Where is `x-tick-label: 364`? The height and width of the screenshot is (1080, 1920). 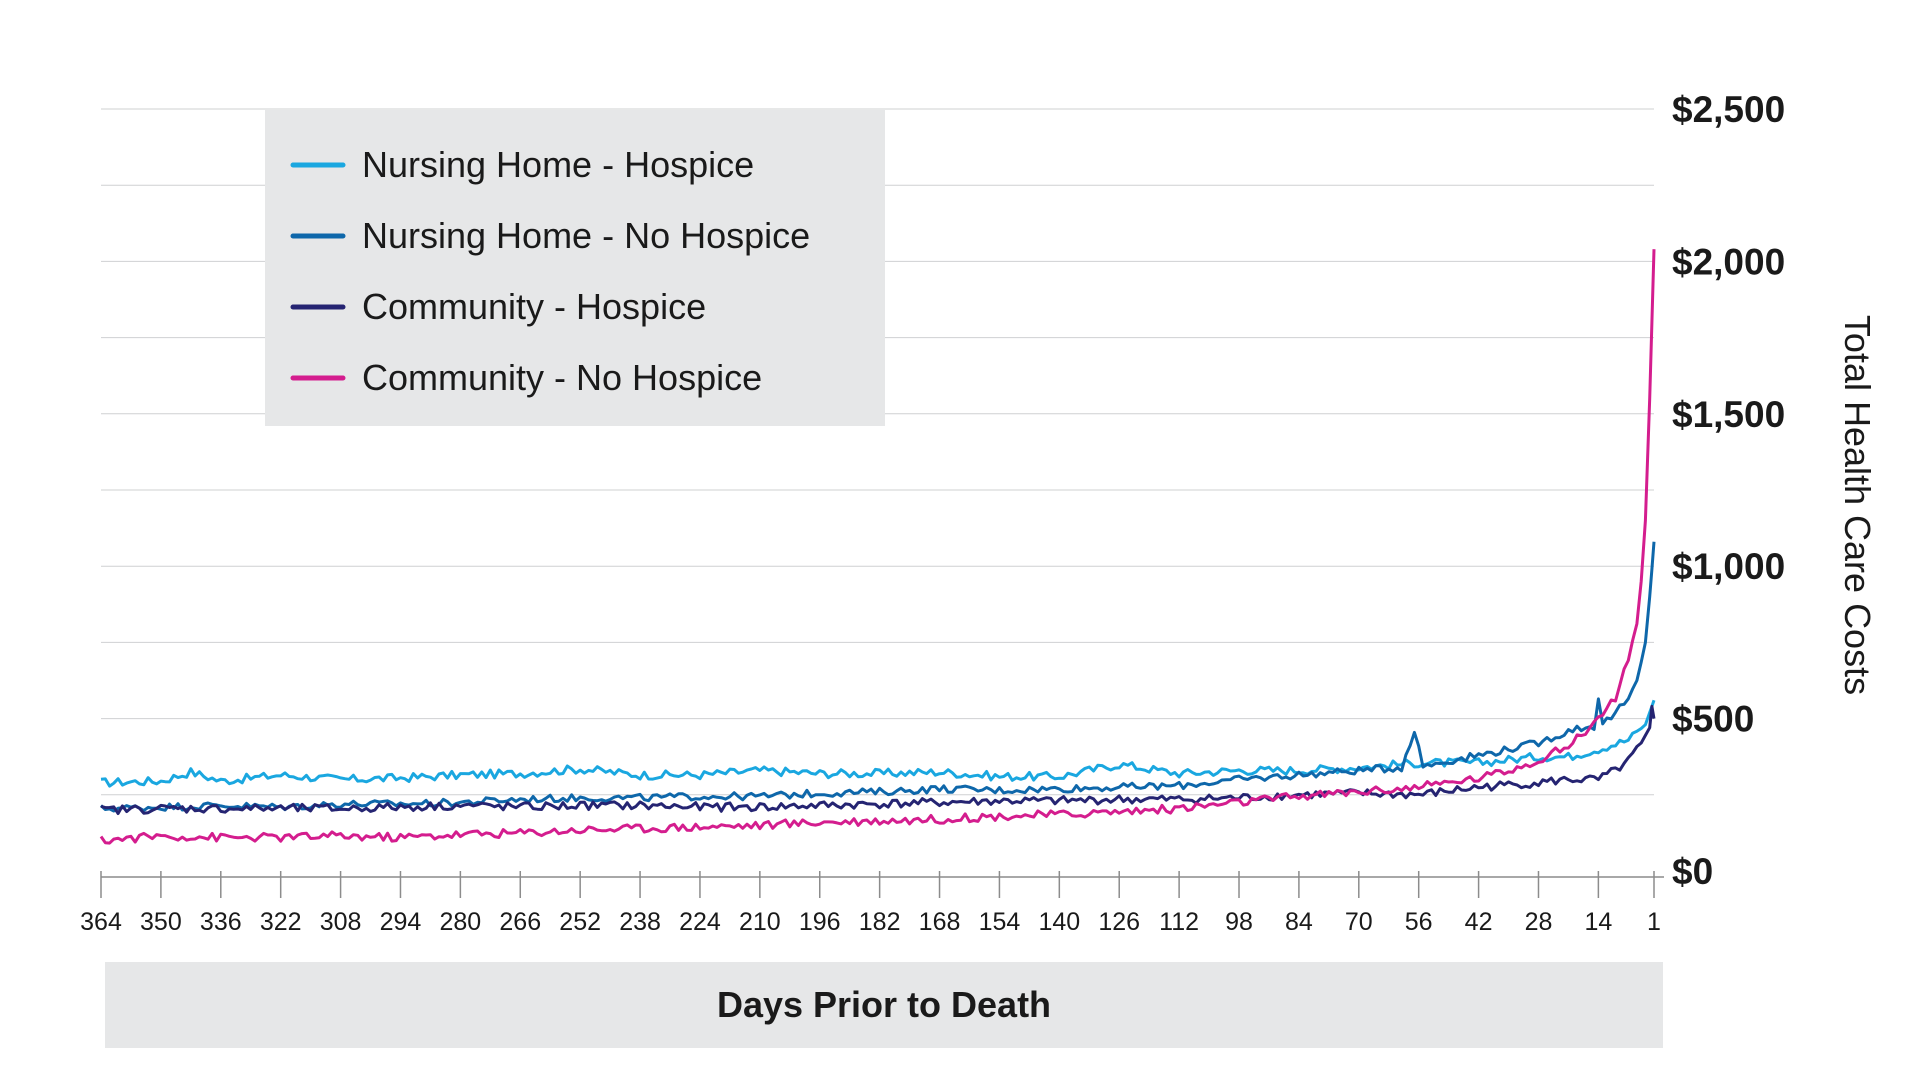
x-tick-label: 364 is located at coordinates (101, 922).